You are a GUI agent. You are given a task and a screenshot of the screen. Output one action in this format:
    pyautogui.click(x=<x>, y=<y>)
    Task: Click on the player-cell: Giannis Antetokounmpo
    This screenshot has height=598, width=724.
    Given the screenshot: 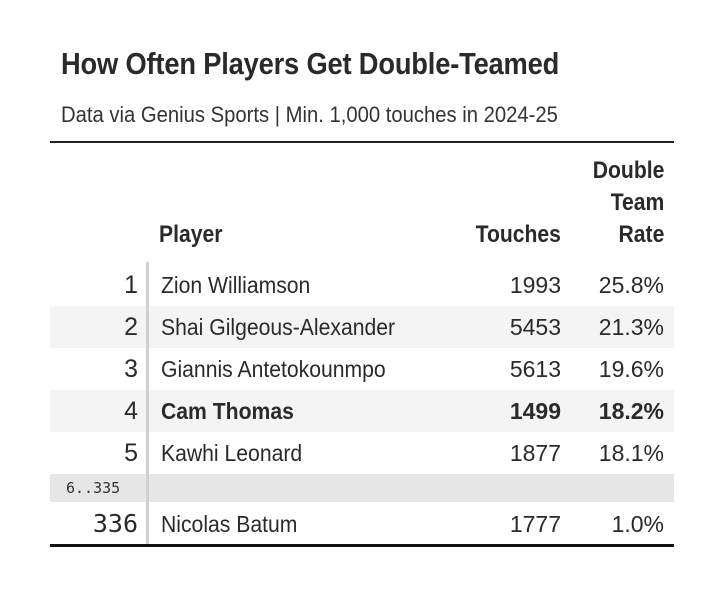 What is the action you would take?
    pyautogui.click(x=273, y=369)
    